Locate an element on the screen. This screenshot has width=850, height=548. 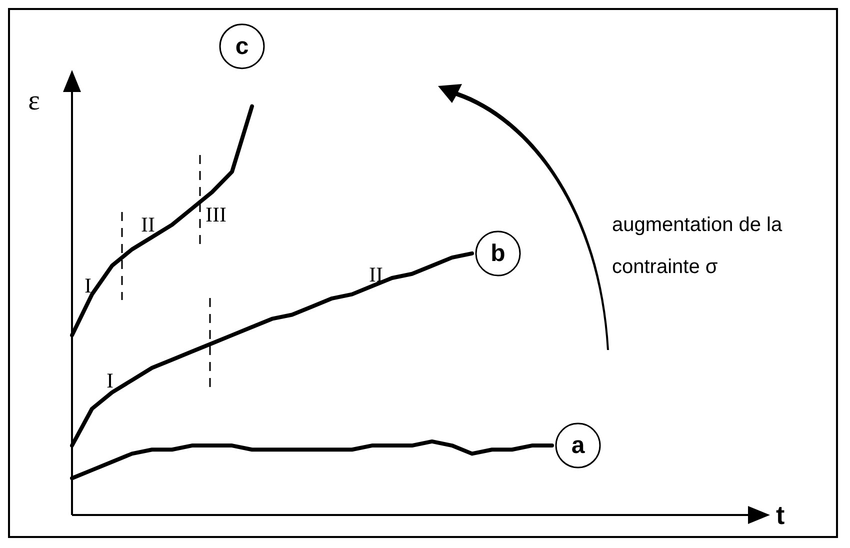
annotation: III is located at coordinates (216, 214).